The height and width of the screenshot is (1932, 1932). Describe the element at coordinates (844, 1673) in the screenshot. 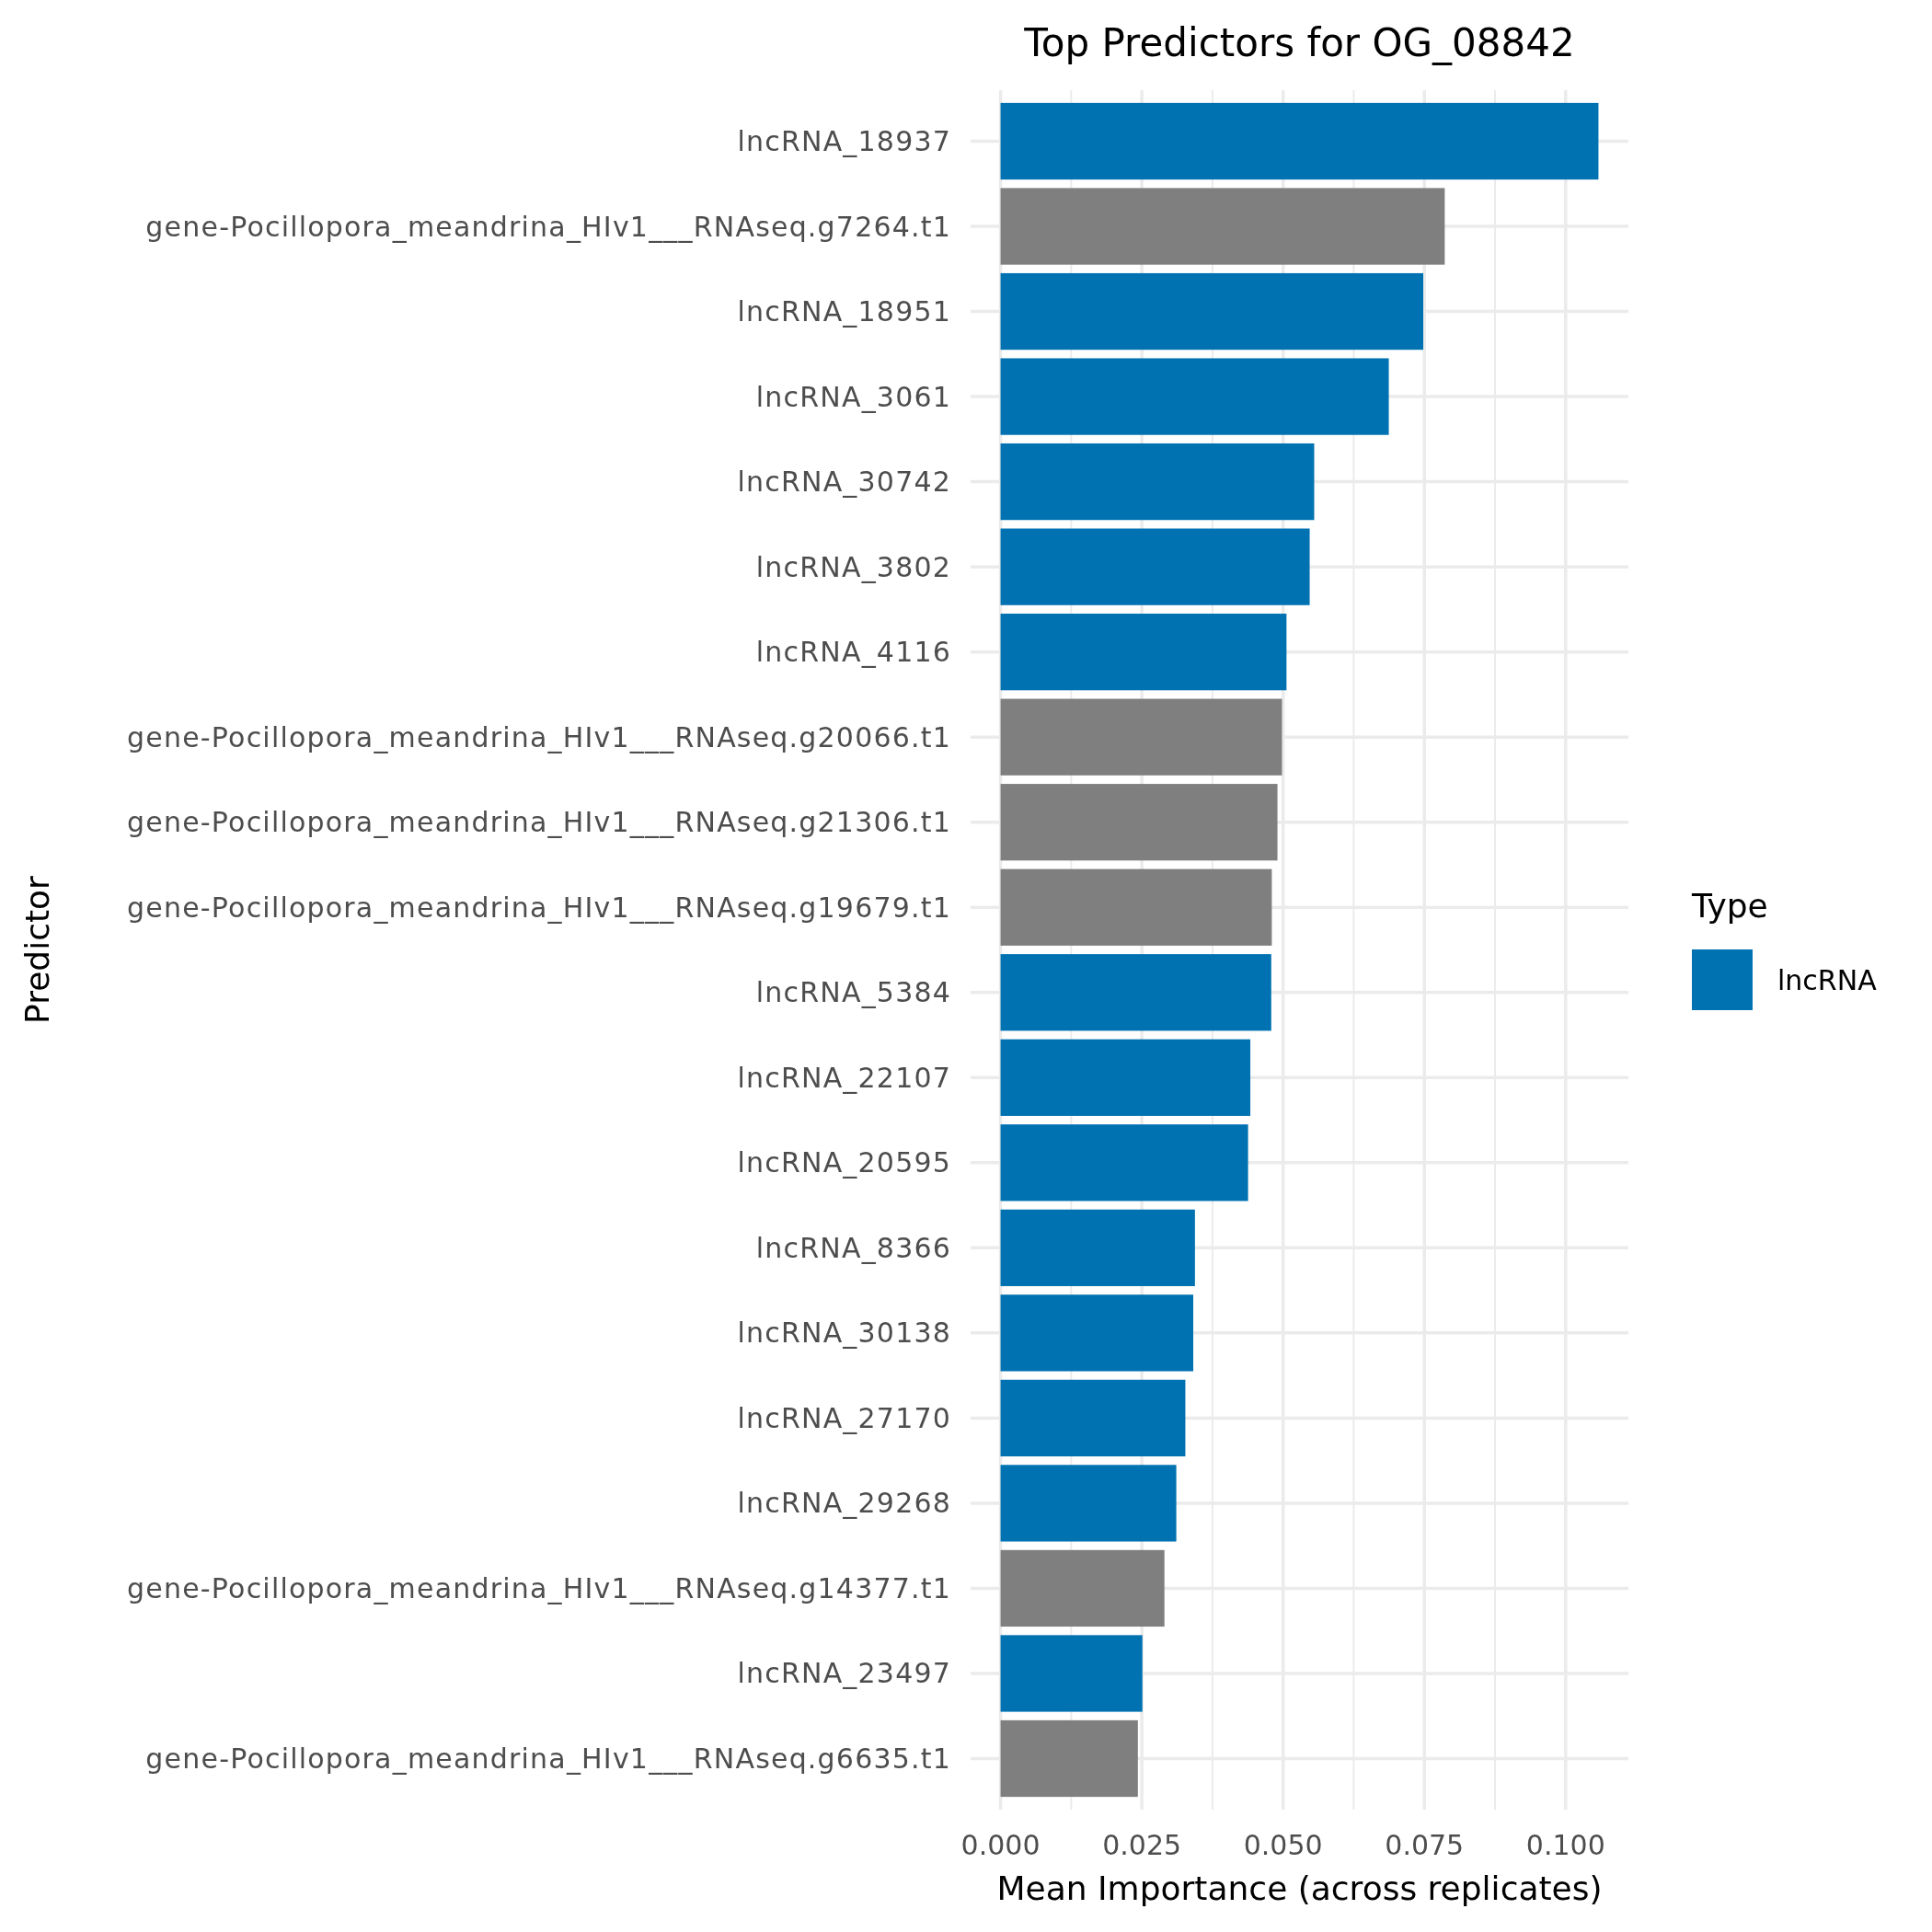

I see `y-tick-label: lncRNA_23497` at that location.